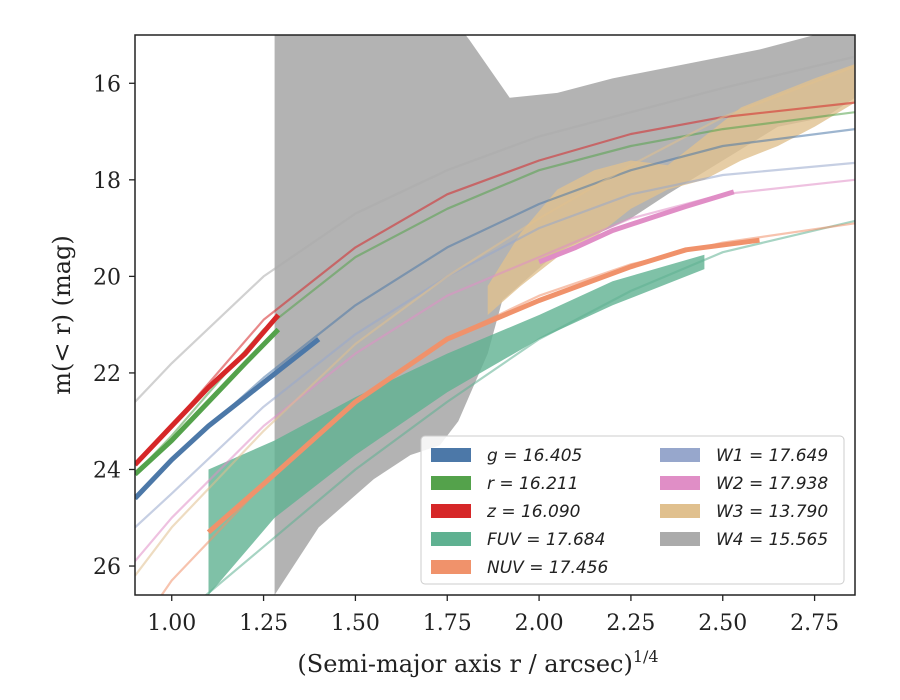  Describe the element at coordinates (636, 227) in the screenshot. I see `data-line-w2` at that location.